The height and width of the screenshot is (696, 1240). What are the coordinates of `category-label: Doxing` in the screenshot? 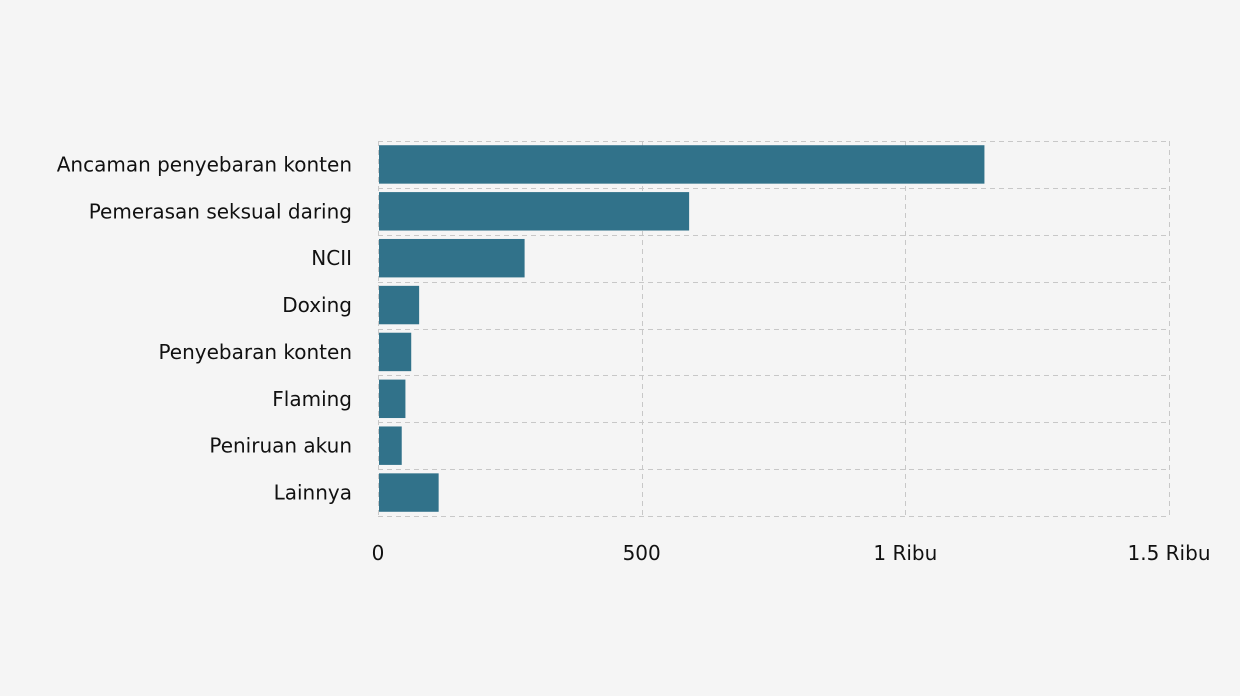 It's located at (317, 305).